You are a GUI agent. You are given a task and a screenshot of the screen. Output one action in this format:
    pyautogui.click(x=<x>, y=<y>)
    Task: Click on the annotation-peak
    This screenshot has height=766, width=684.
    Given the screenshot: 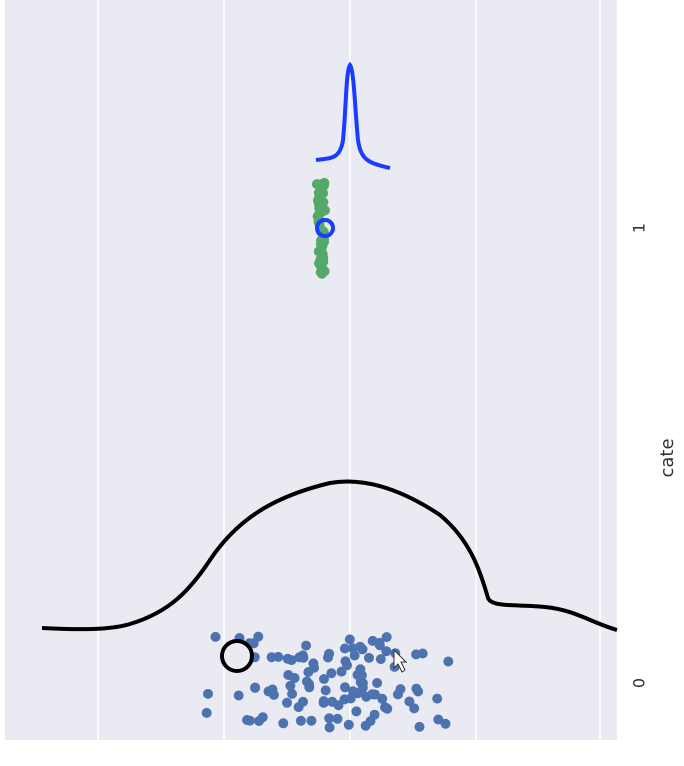 What is the action you would take?
    pyautogui.click(x=353, y=115)
    